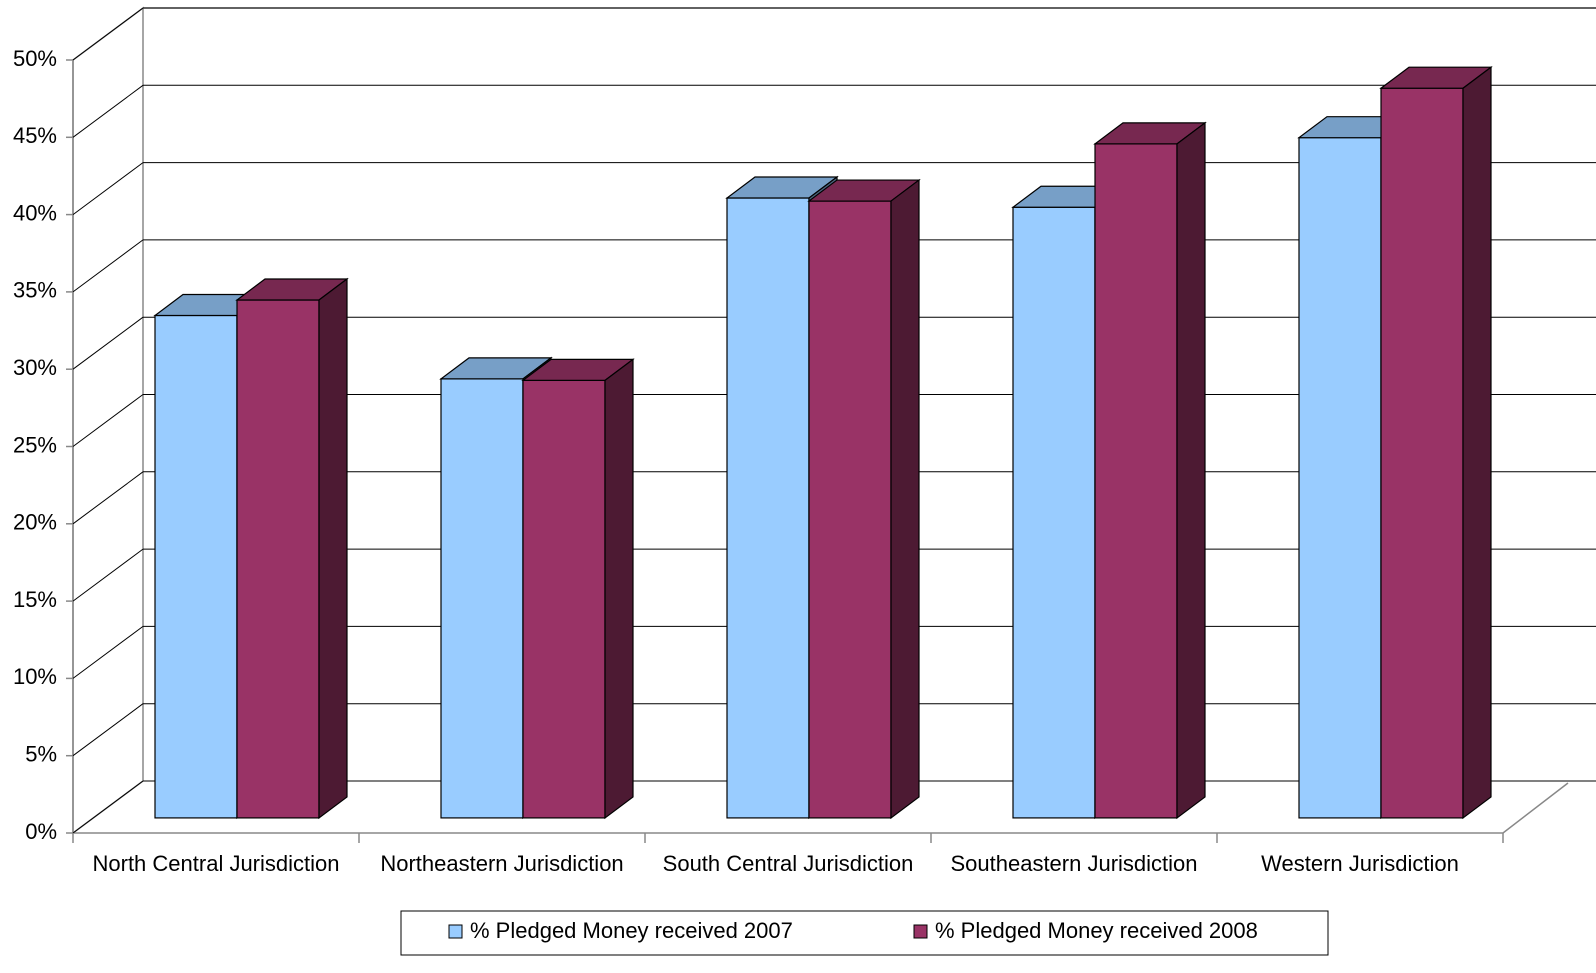 This screenshot has width=1596, height=973. What do you see at coordinates (216, 863) in the screenshot?
I see `x-tick-label: North Central Jurisdiction` at bounding box center [216, 863].